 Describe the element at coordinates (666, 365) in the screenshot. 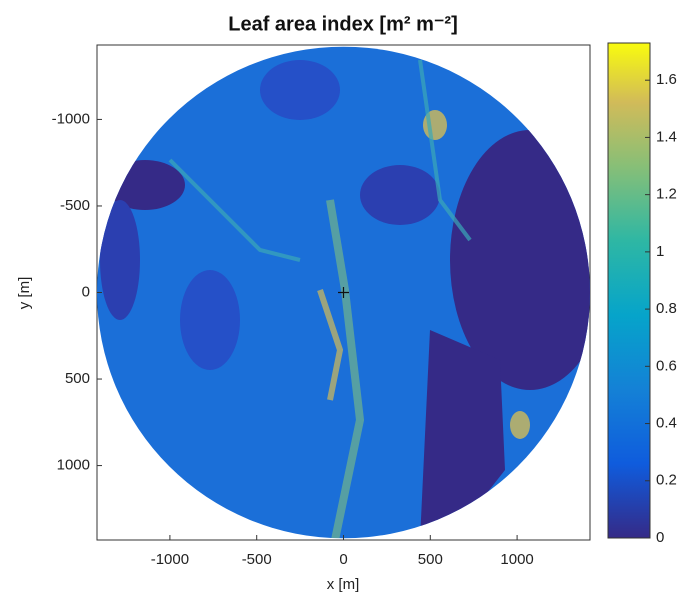

I see `colorbar-tick-label: 0.6` at that location.